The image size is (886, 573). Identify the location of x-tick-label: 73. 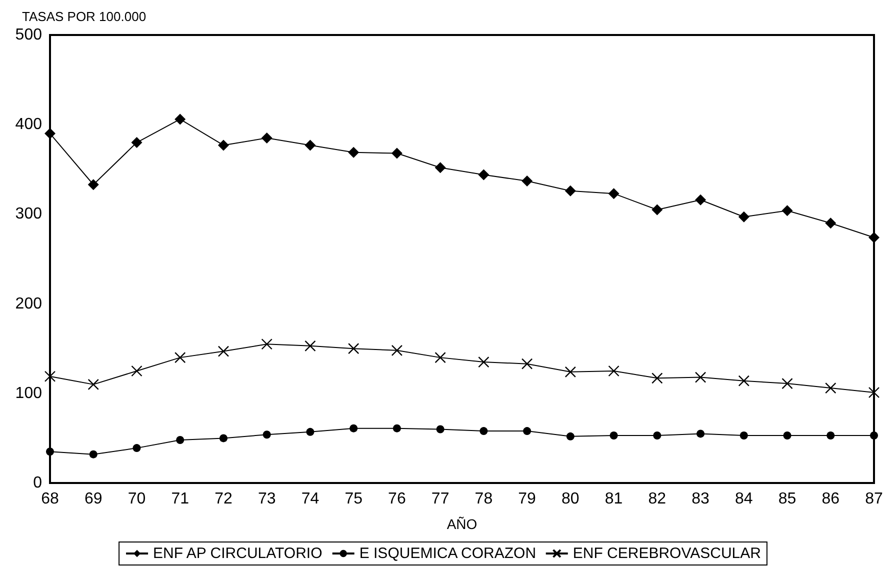
(267, 499).